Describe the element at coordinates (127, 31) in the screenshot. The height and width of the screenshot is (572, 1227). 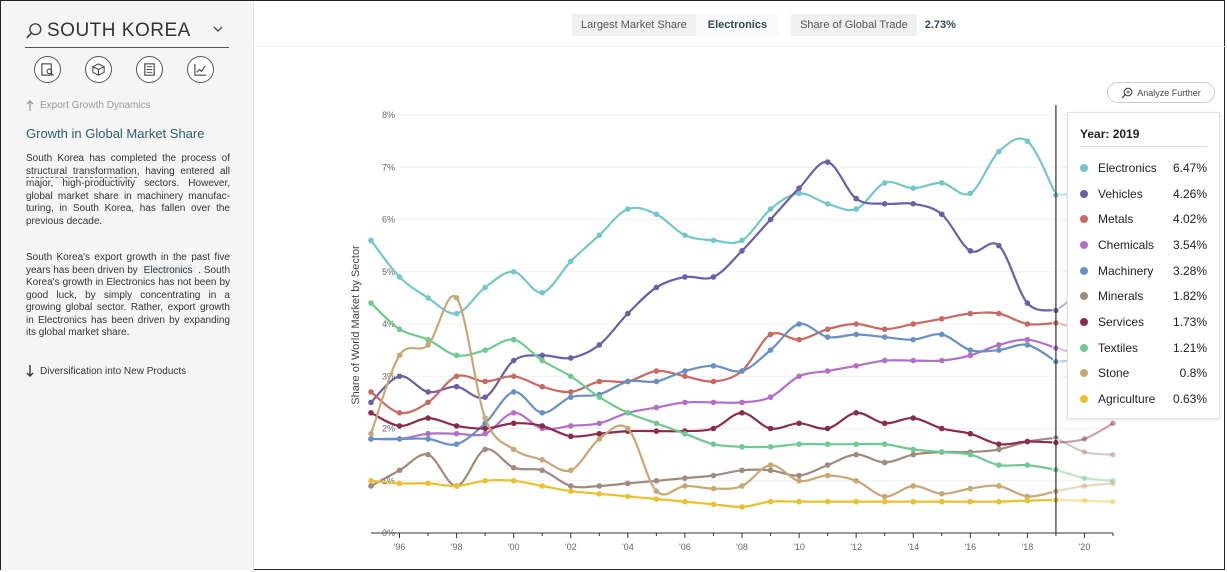
I see `country-selector: SOUTH KOREA` at that location.